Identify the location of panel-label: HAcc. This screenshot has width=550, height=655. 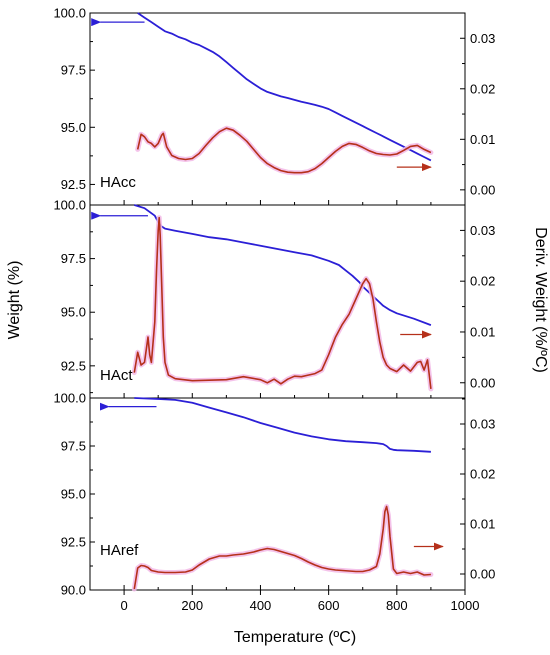
(118, 182).